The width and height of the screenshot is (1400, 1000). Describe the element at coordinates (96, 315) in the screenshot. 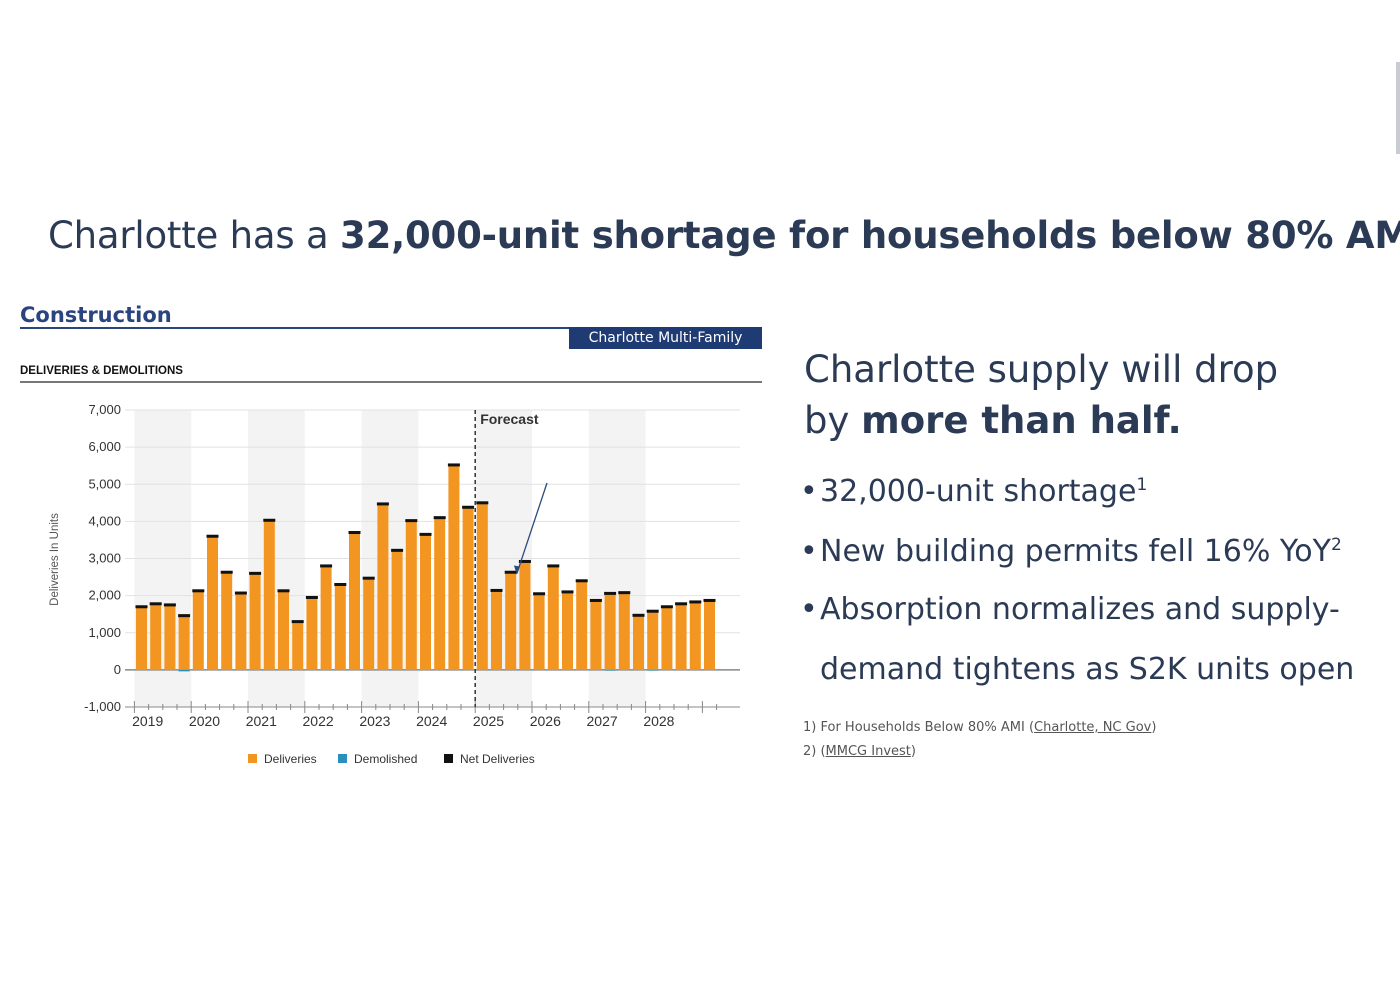

I see `section-title: Construction` at that location.